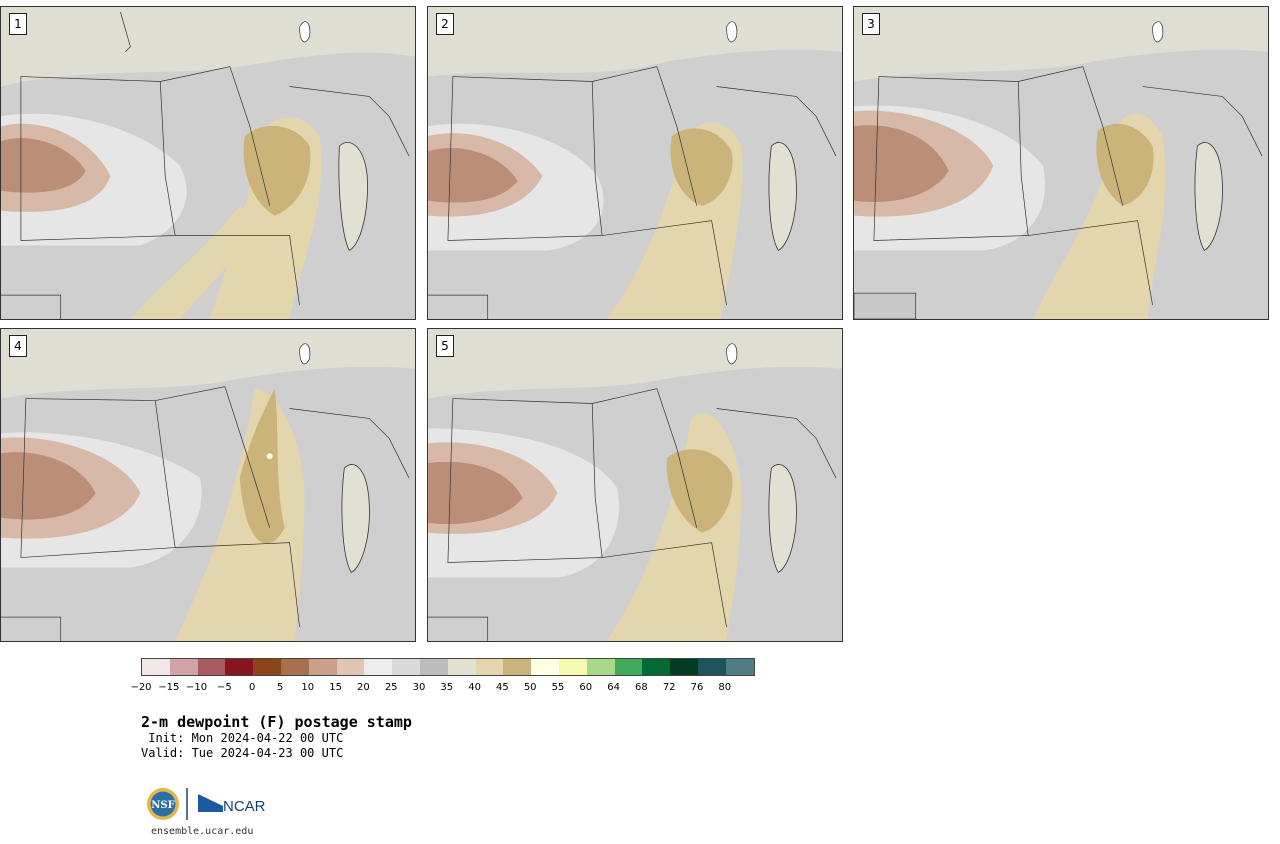 Image resolution: width=1280 pixels, height=844 pixels. Describe the element at coordinates (871, 24) in the screenshot. I see `panel-number: 3` at that location.